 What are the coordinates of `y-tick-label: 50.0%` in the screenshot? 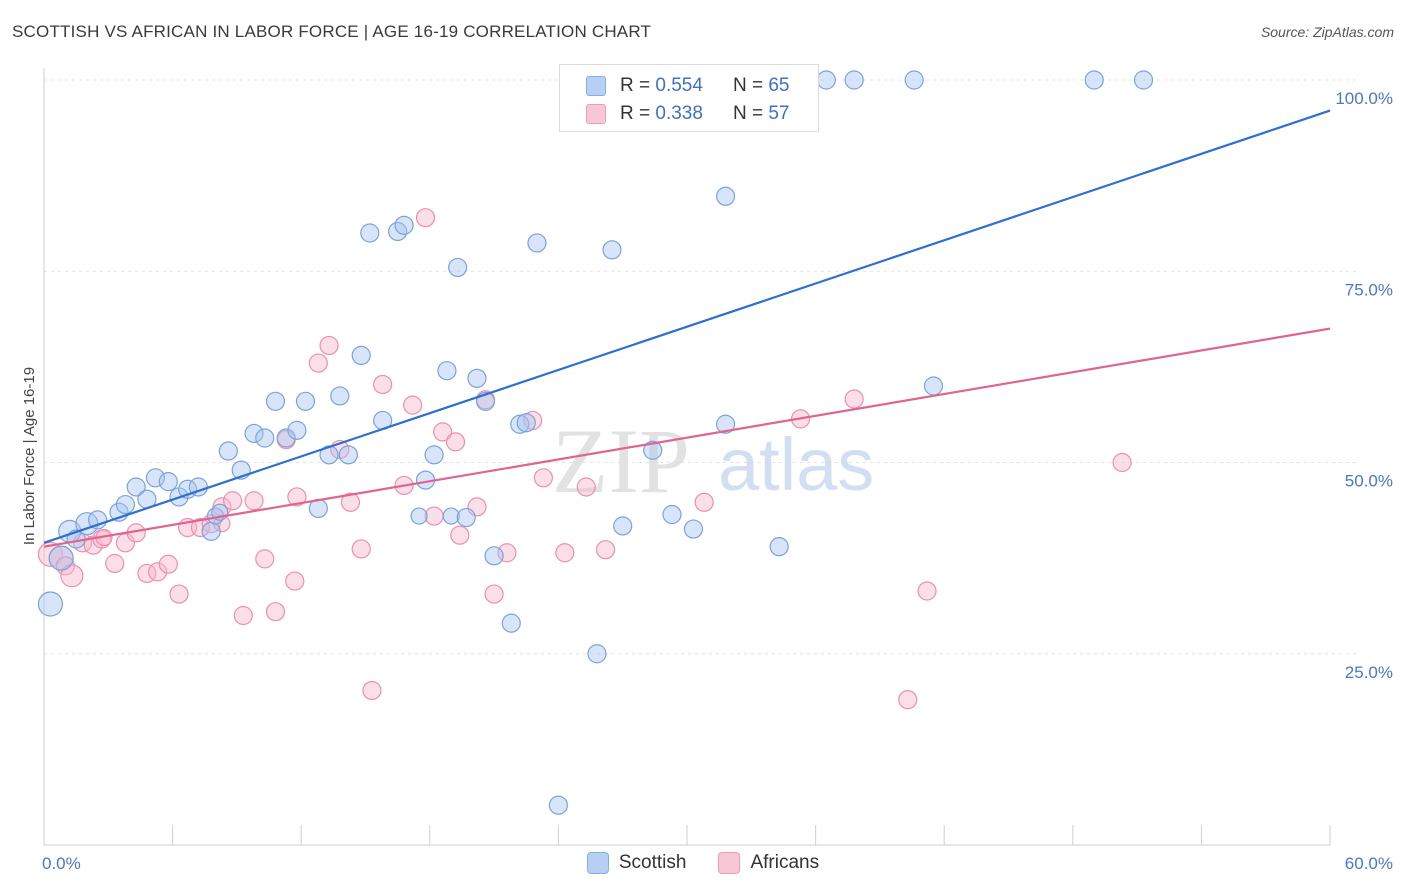 It's located at (1369, 481).